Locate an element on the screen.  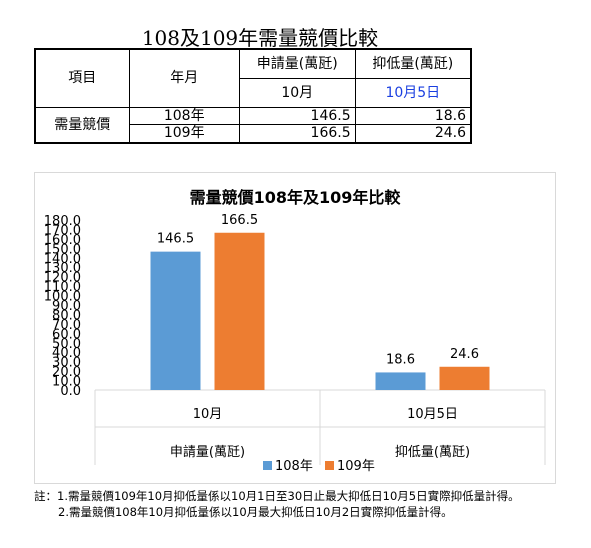
legend-label: 108年 is located at coordinates (294, 466).